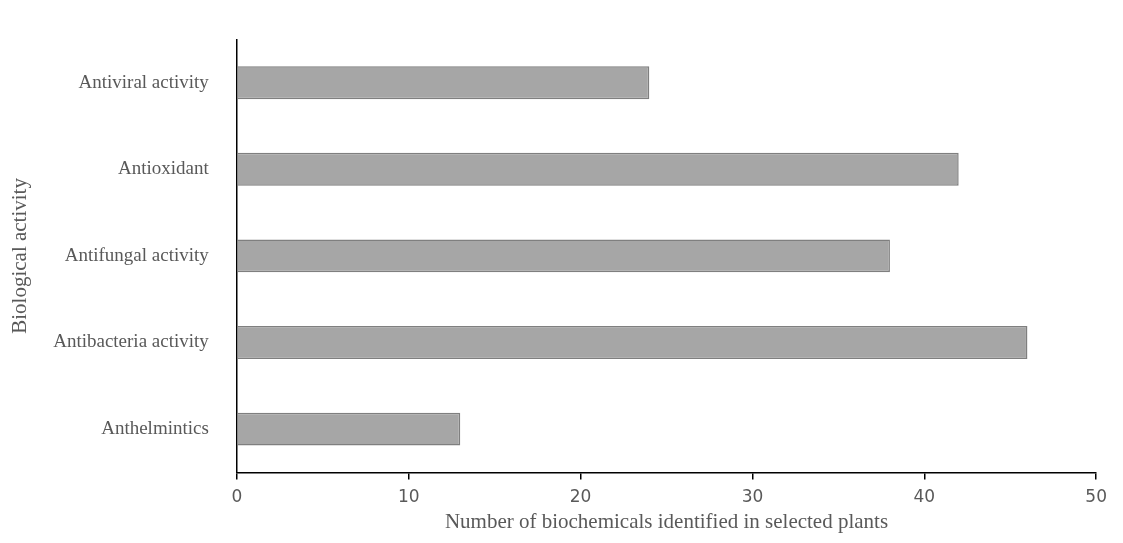  I want to click on y-tick-label: Anthelmintics, so click(155, 428).